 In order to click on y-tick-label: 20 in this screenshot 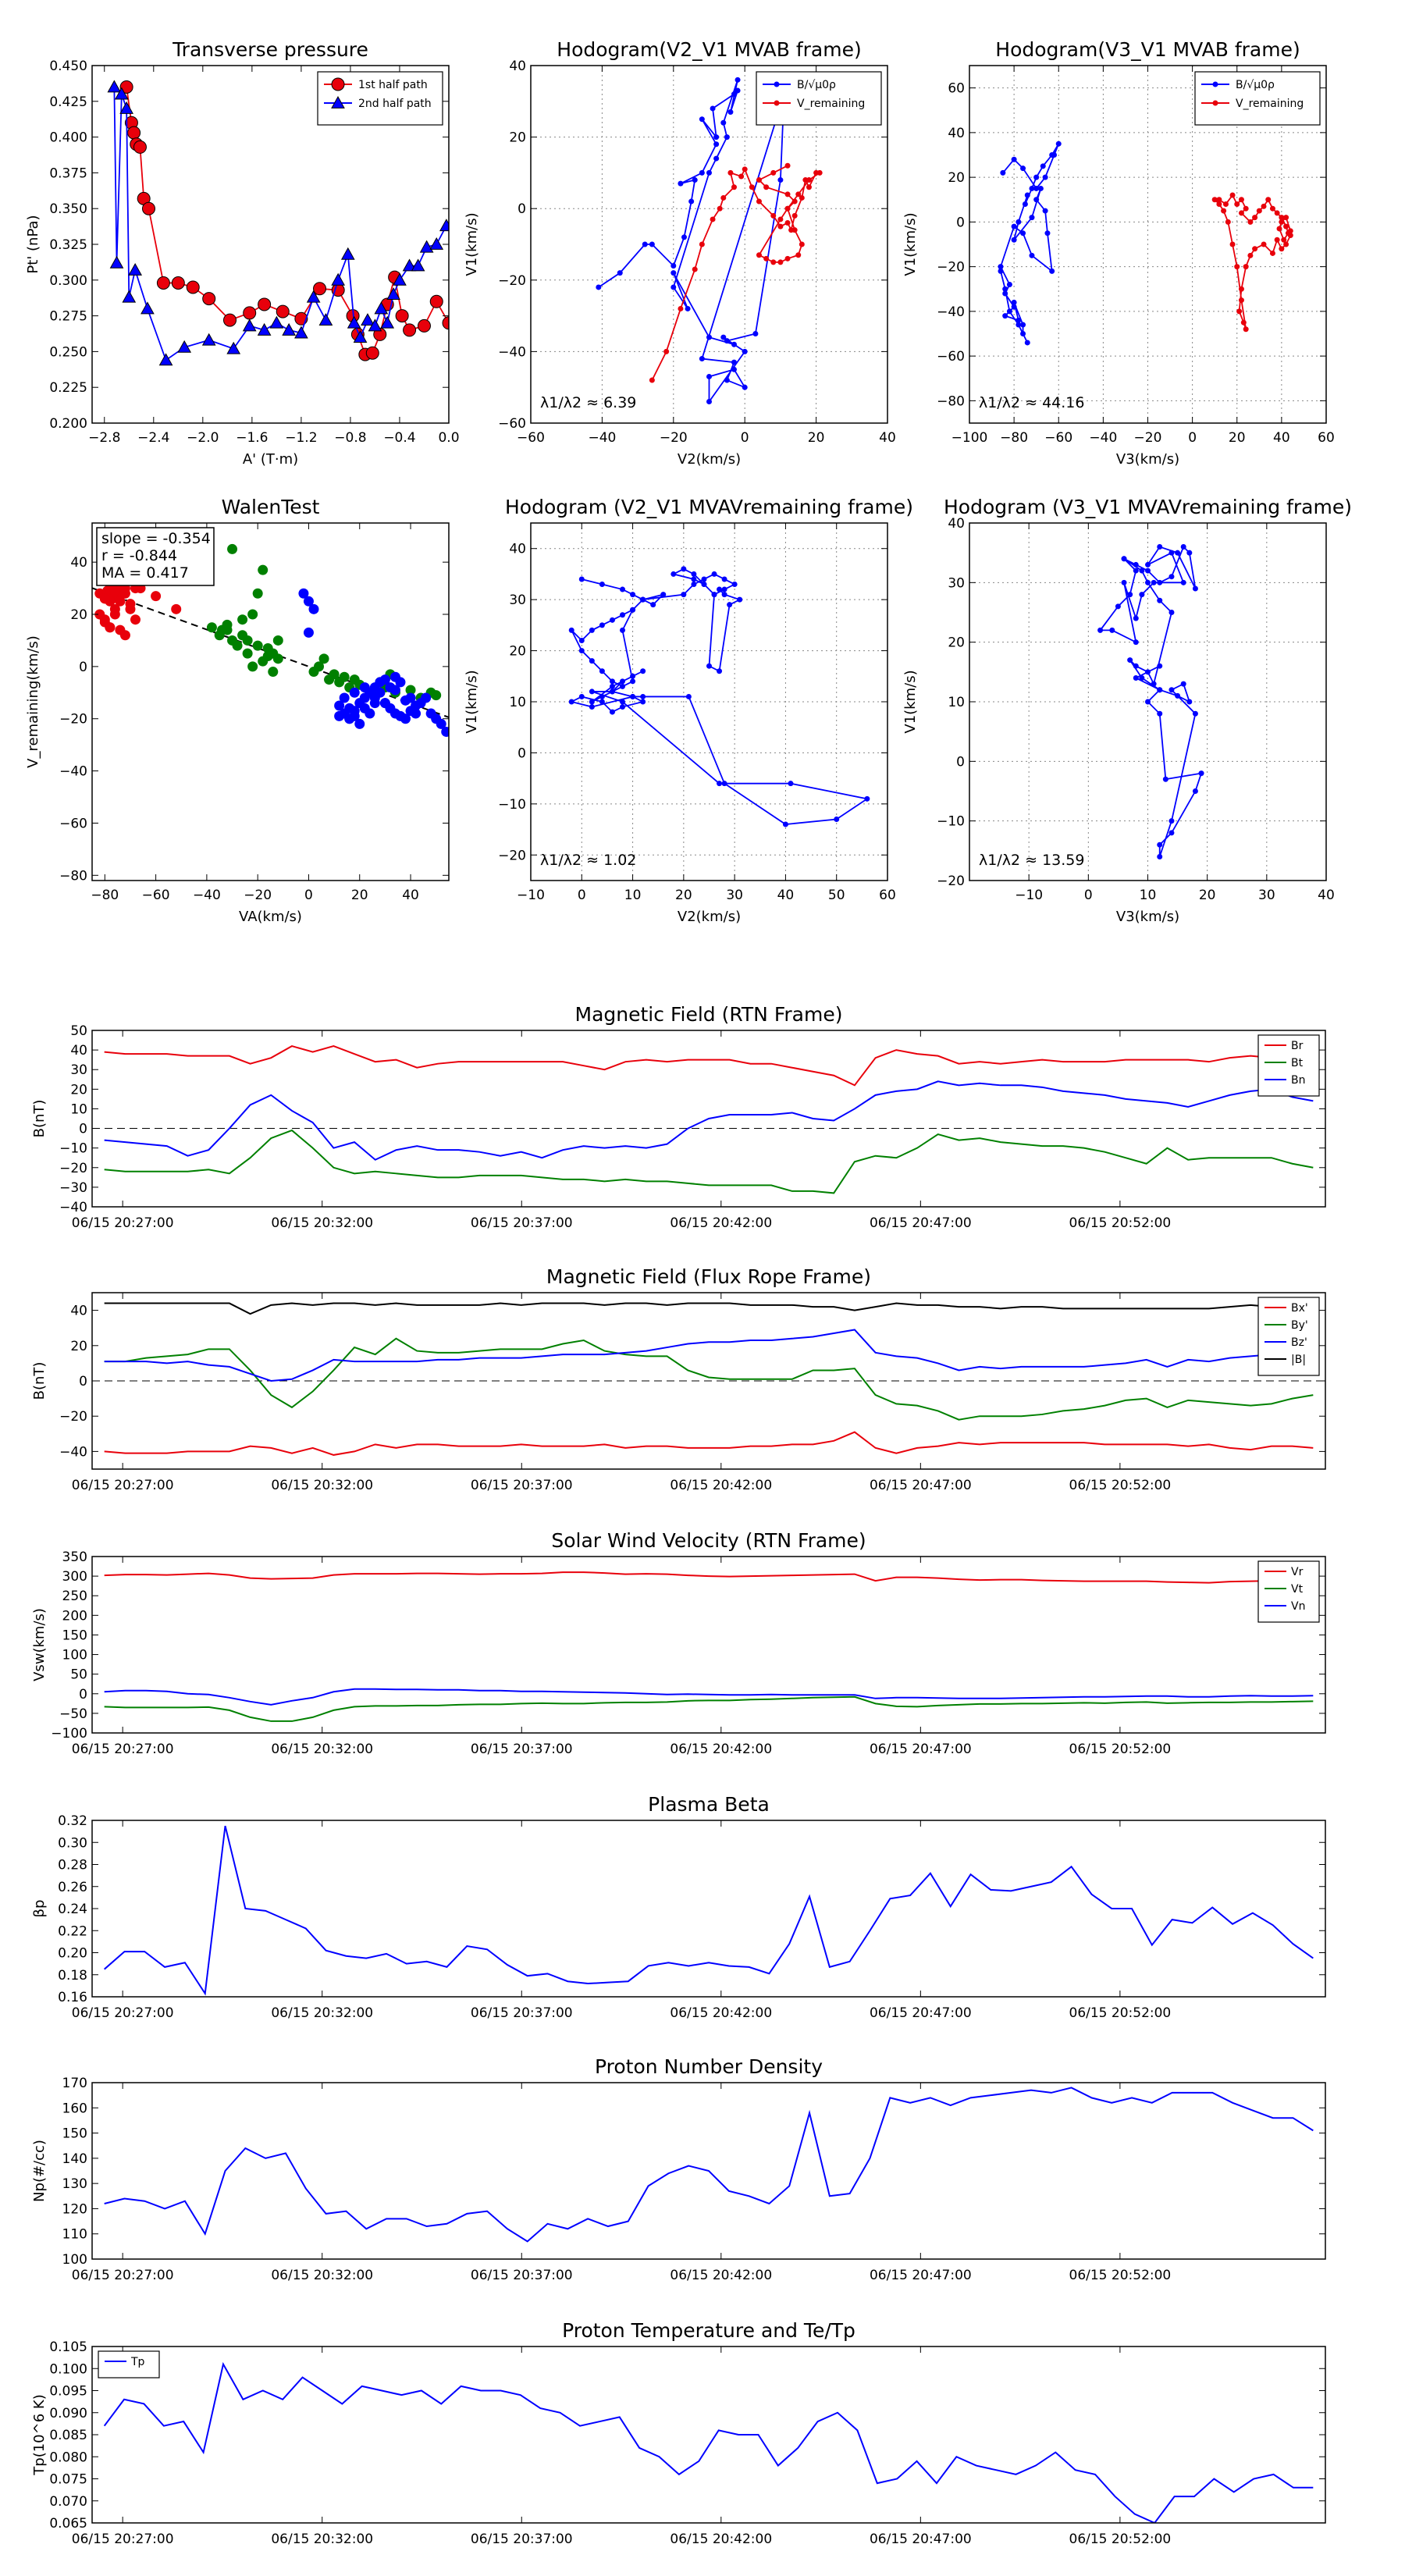, I will do `click(957, 643)`.